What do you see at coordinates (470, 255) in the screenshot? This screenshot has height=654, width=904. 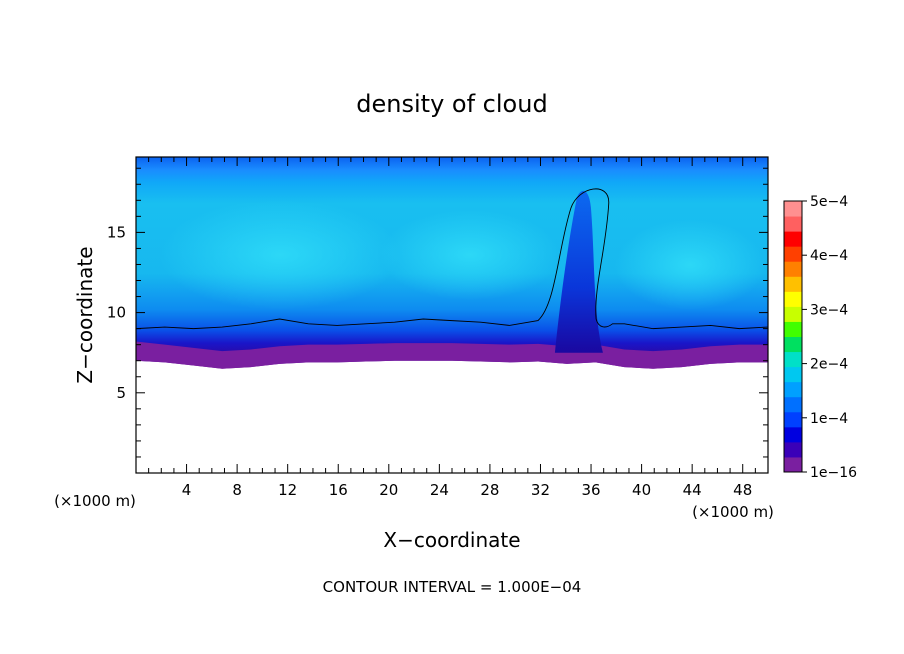 I see `bright-region-center` at bounding box center [470, 255].